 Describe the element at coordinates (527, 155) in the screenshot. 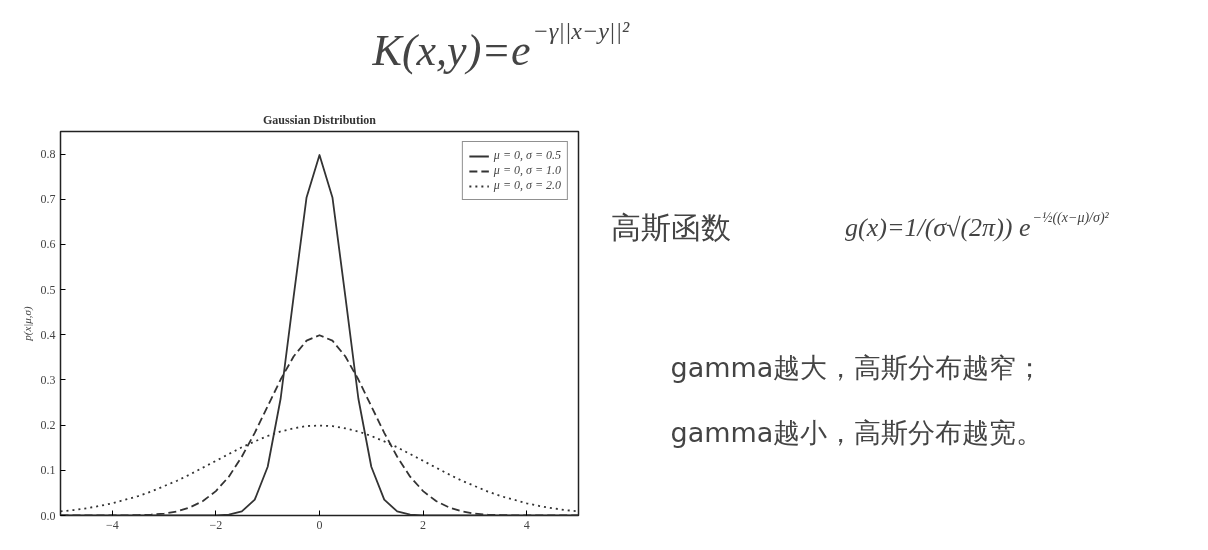

I see `legend-label: μ = 0, σ = 0.5` at that location.